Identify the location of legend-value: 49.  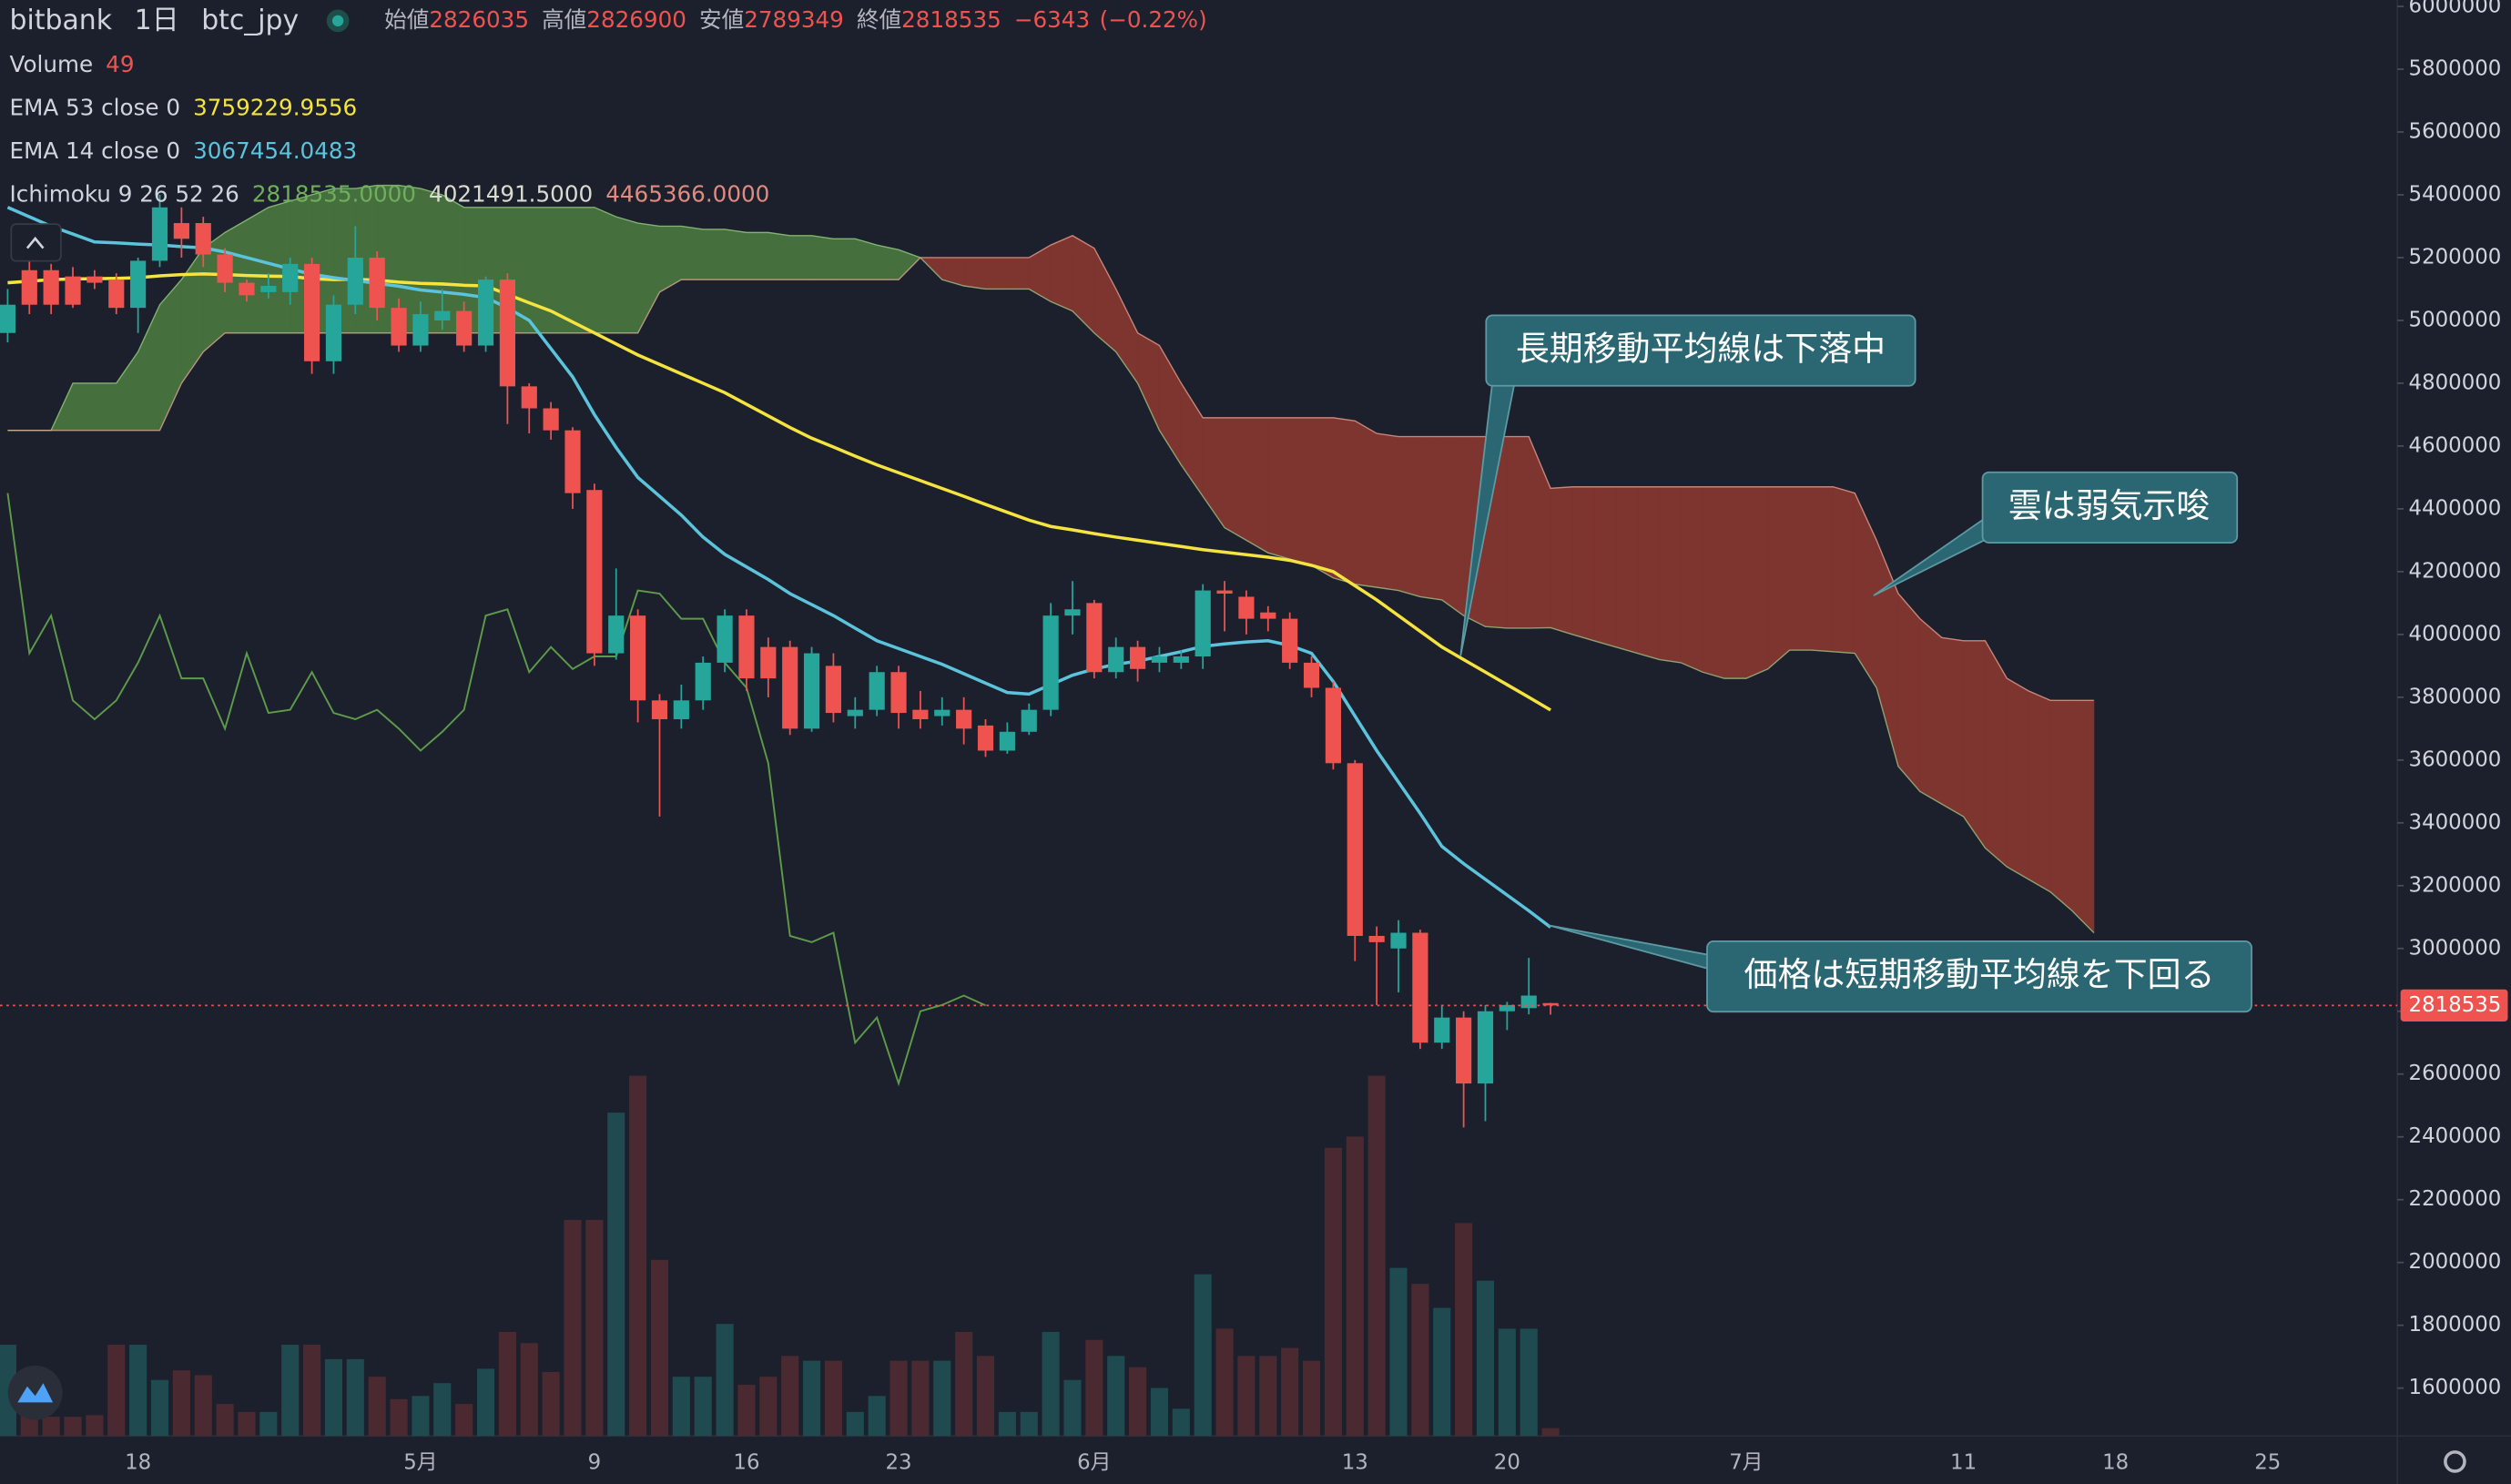
(120, 64).